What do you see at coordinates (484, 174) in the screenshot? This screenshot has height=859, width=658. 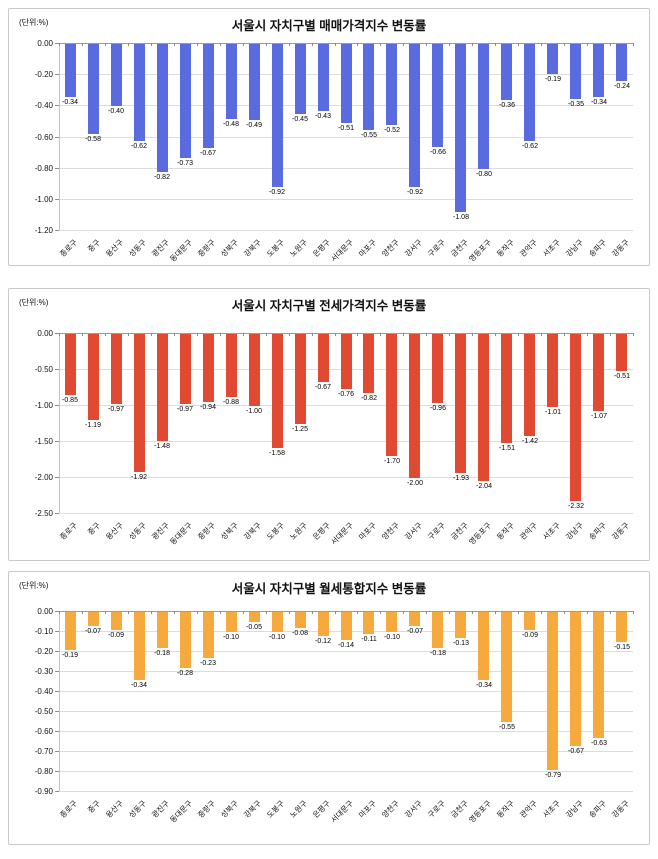 I see `bar-value-label: -0.80` at bounding box center [484, 174].